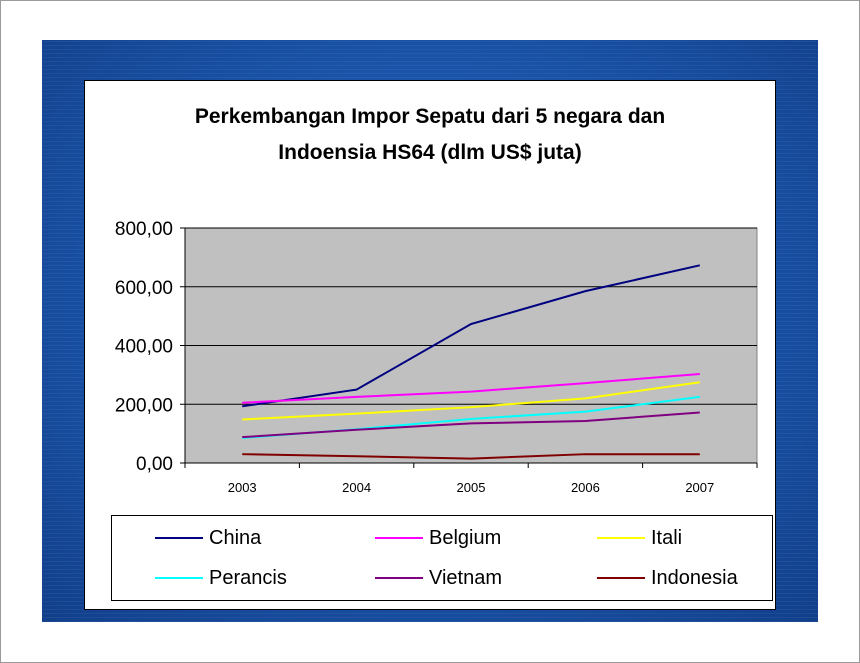 This screenshot has height=663, width=860. I want to click on legend-item-itali: Itali, so click(639, 538).